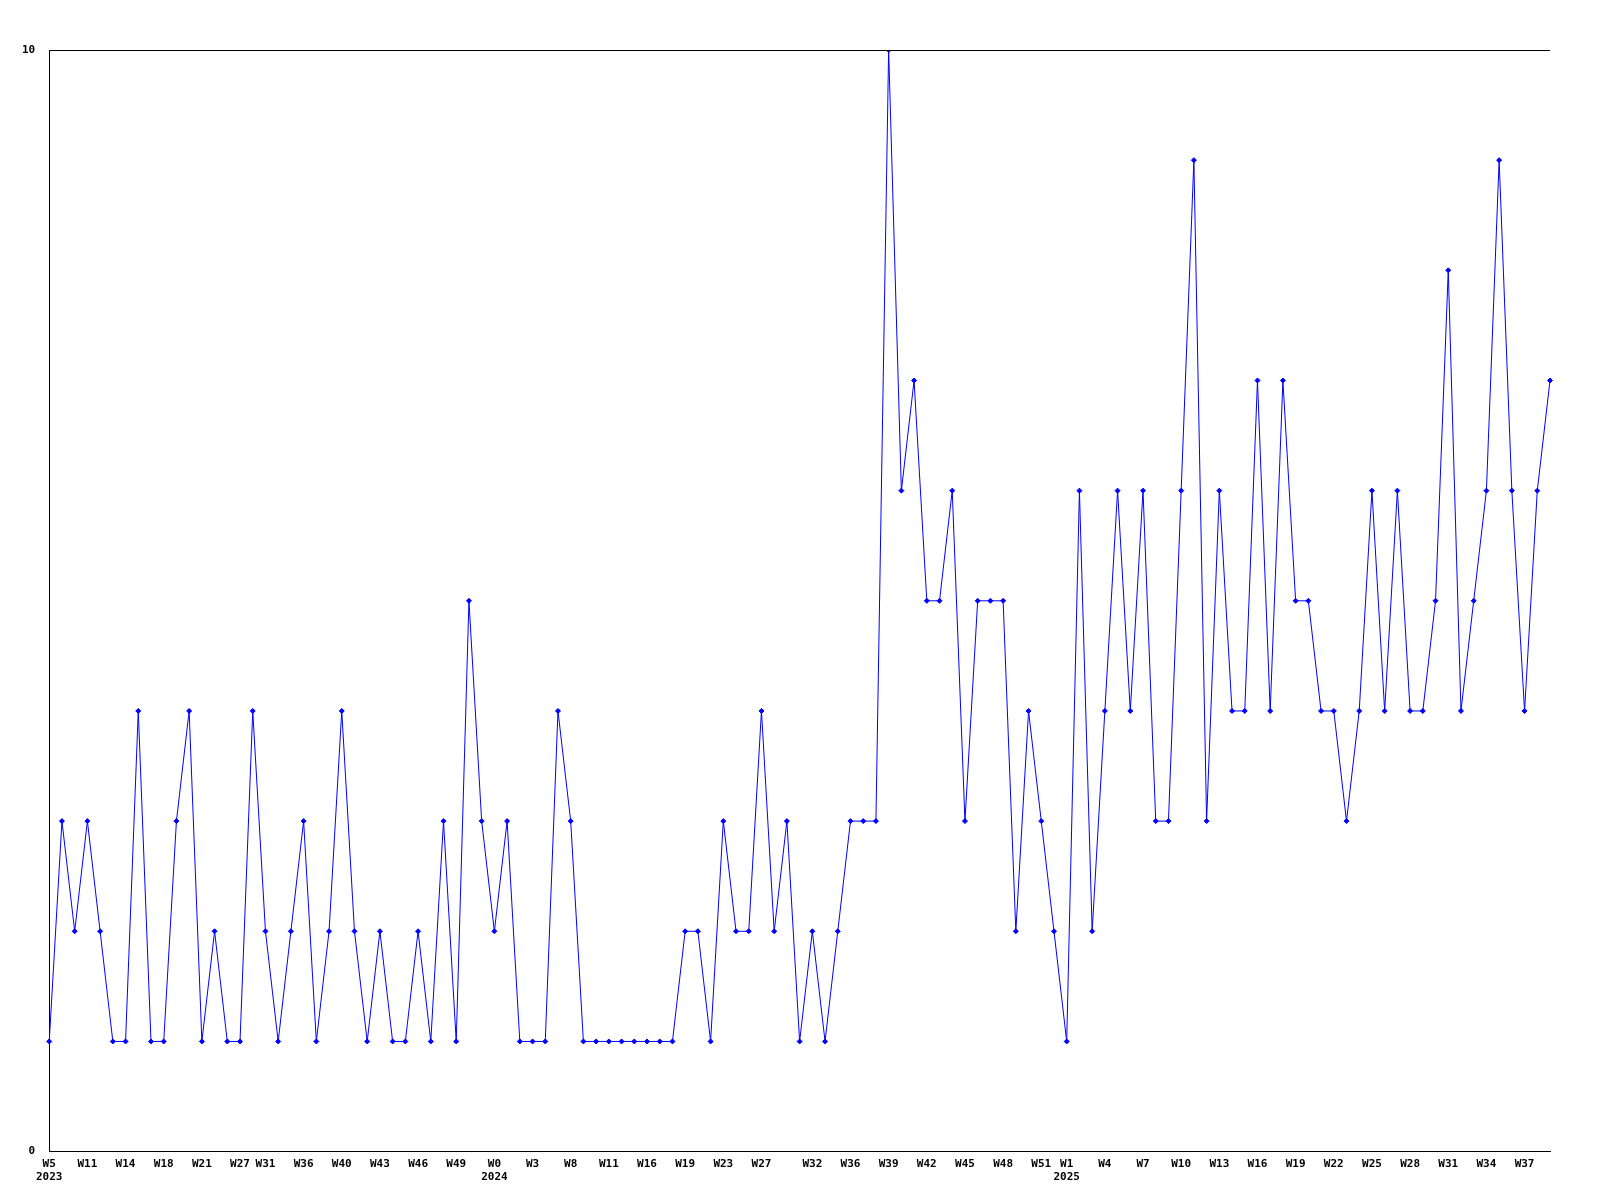 The height and width of the screenshot is (1200, 1600). Describe the element at coordinates (163, 1164) in the screenshot. I see `x-tick-label: W18` at that location.